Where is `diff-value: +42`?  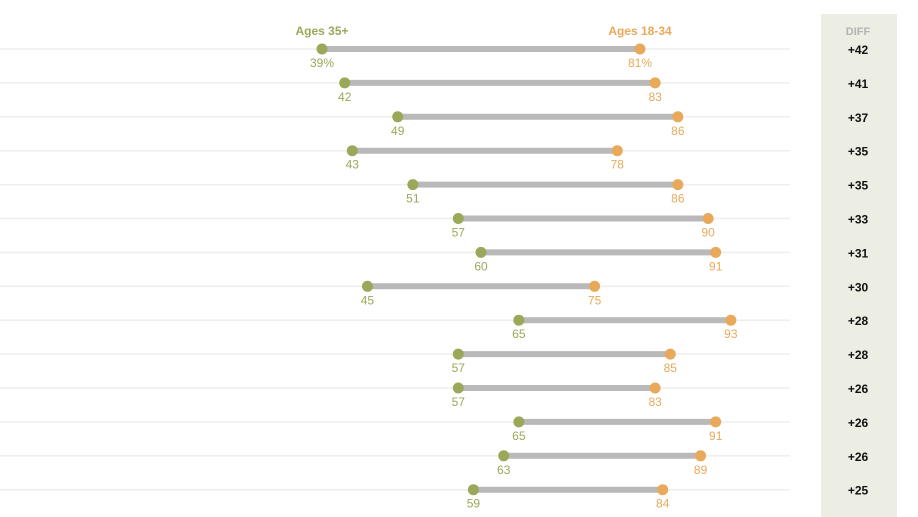
diff-value: +42 is located at coordinates (858, 50).